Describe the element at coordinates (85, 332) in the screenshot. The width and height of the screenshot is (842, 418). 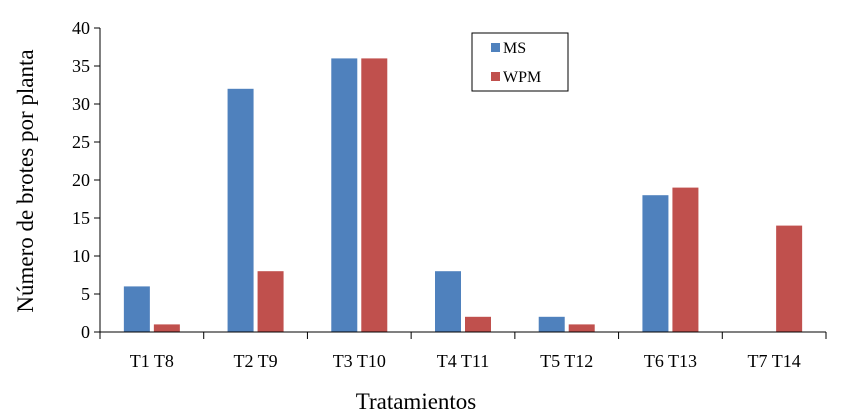
I see `y-tick-label-0: 0` at that location.